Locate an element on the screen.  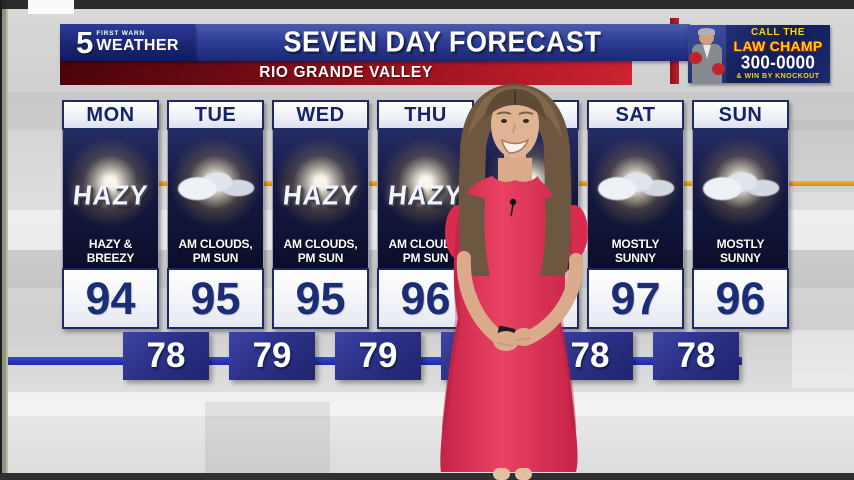
day-label: THU is located at coordinates (425, 115).